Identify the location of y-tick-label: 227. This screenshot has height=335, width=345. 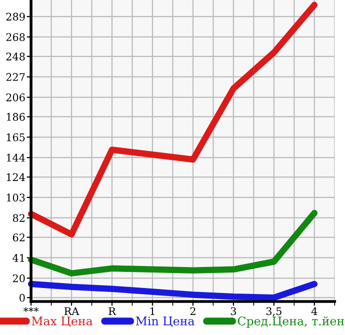
(15, 77).